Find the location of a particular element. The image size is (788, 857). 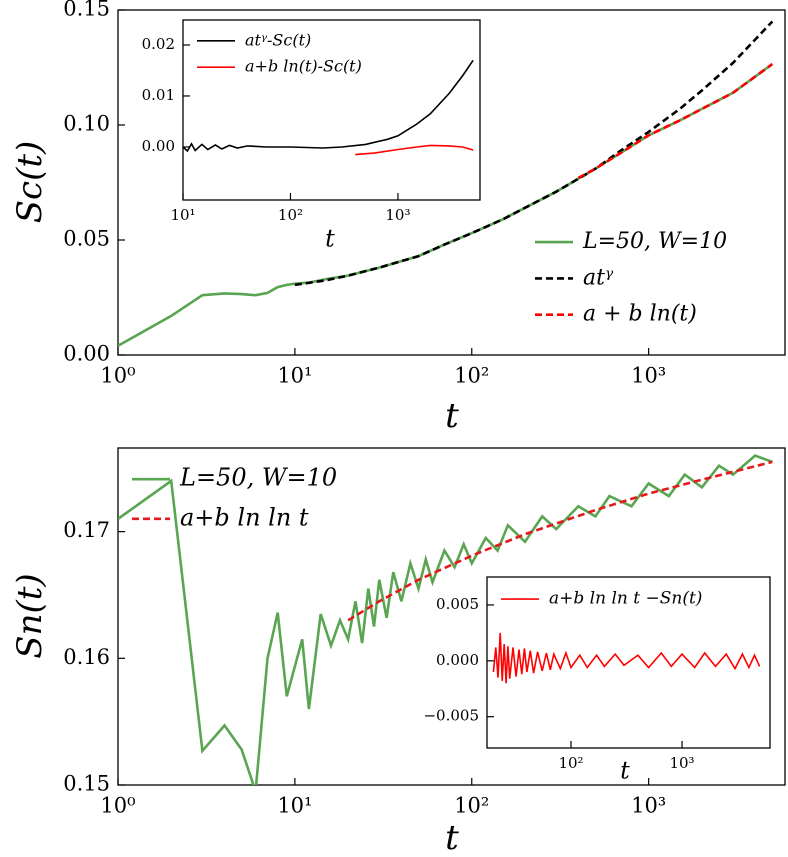

plot-area is located at coordinates (331, 110).